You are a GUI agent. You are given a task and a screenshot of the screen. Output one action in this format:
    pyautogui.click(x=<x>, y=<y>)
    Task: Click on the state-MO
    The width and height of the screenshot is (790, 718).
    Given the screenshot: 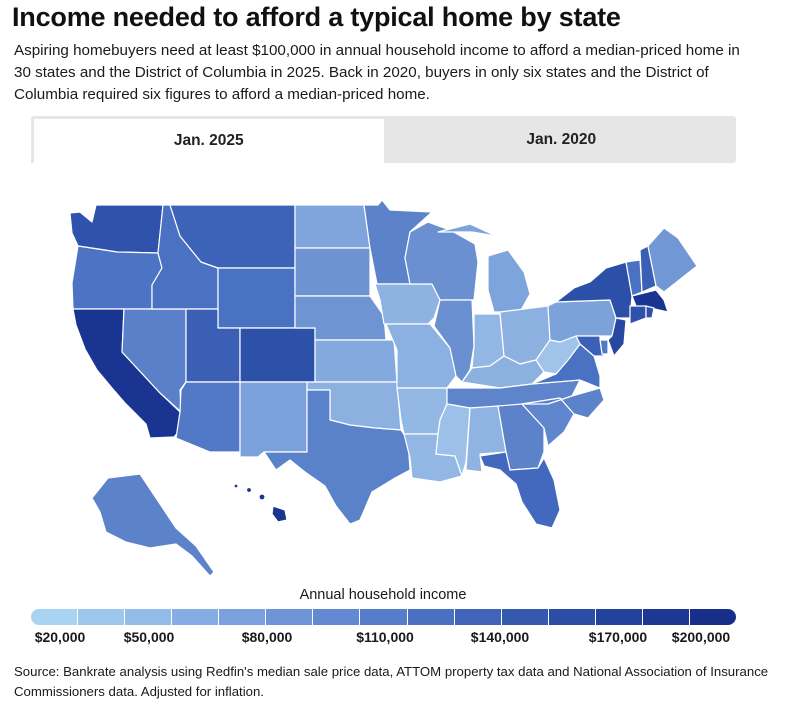 What is the action you would take?
    pyautogui.click(x=421, y=356)
    